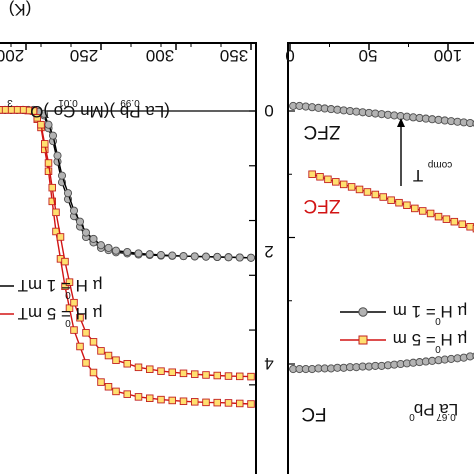 This screenshot has height=474, width=474. Describe the element at coordinates (448, 55) in the screenshot. I see `right-xtick-100: 100` at that location.